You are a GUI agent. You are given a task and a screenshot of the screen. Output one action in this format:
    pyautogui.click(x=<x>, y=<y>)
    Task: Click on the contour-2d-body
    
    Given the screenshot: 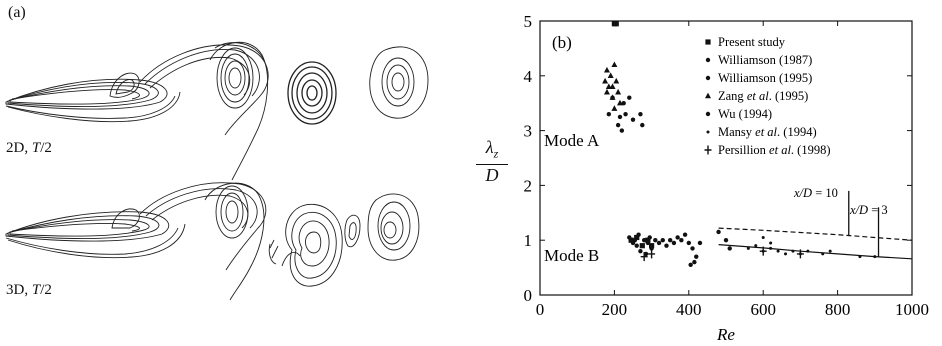 What is the action you would take?
    pyautogui.click(x=137, y=90)
    